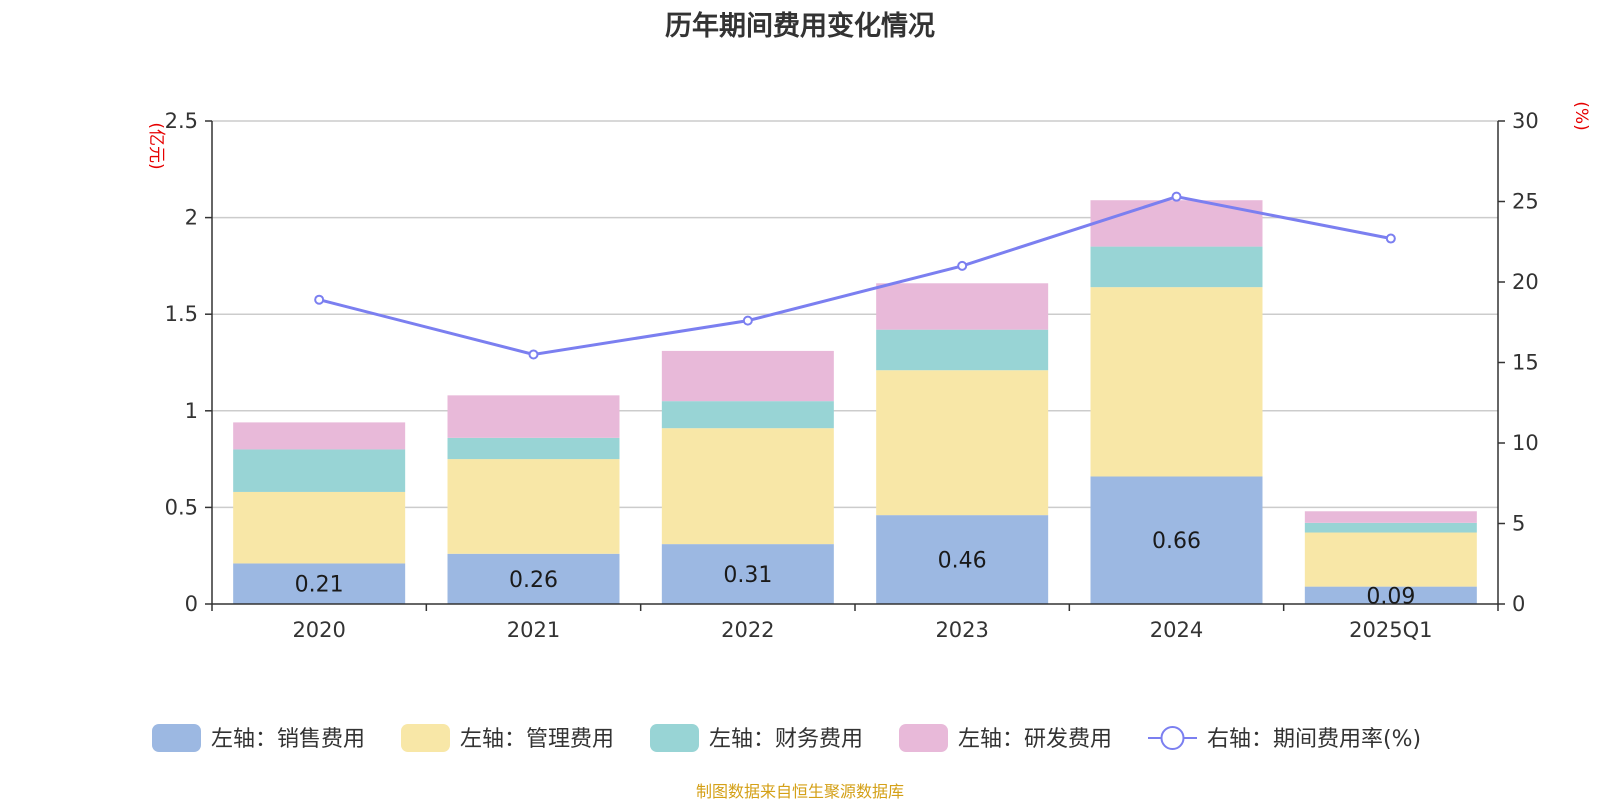 The width and height of the screenshot is (1600, 802). I want to click on right-tick-label: 10, so click(1525, 443).